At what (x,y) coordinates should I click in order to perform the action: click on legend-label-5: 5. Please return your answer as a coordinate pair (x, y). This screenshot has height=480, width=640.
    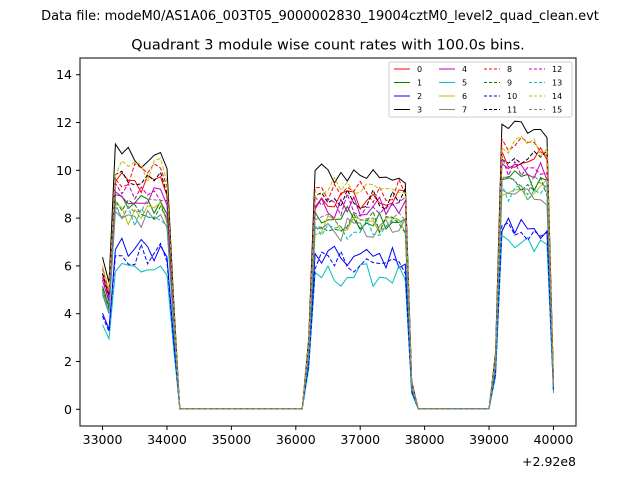
    Looking at the image, I should click on (464, 83).